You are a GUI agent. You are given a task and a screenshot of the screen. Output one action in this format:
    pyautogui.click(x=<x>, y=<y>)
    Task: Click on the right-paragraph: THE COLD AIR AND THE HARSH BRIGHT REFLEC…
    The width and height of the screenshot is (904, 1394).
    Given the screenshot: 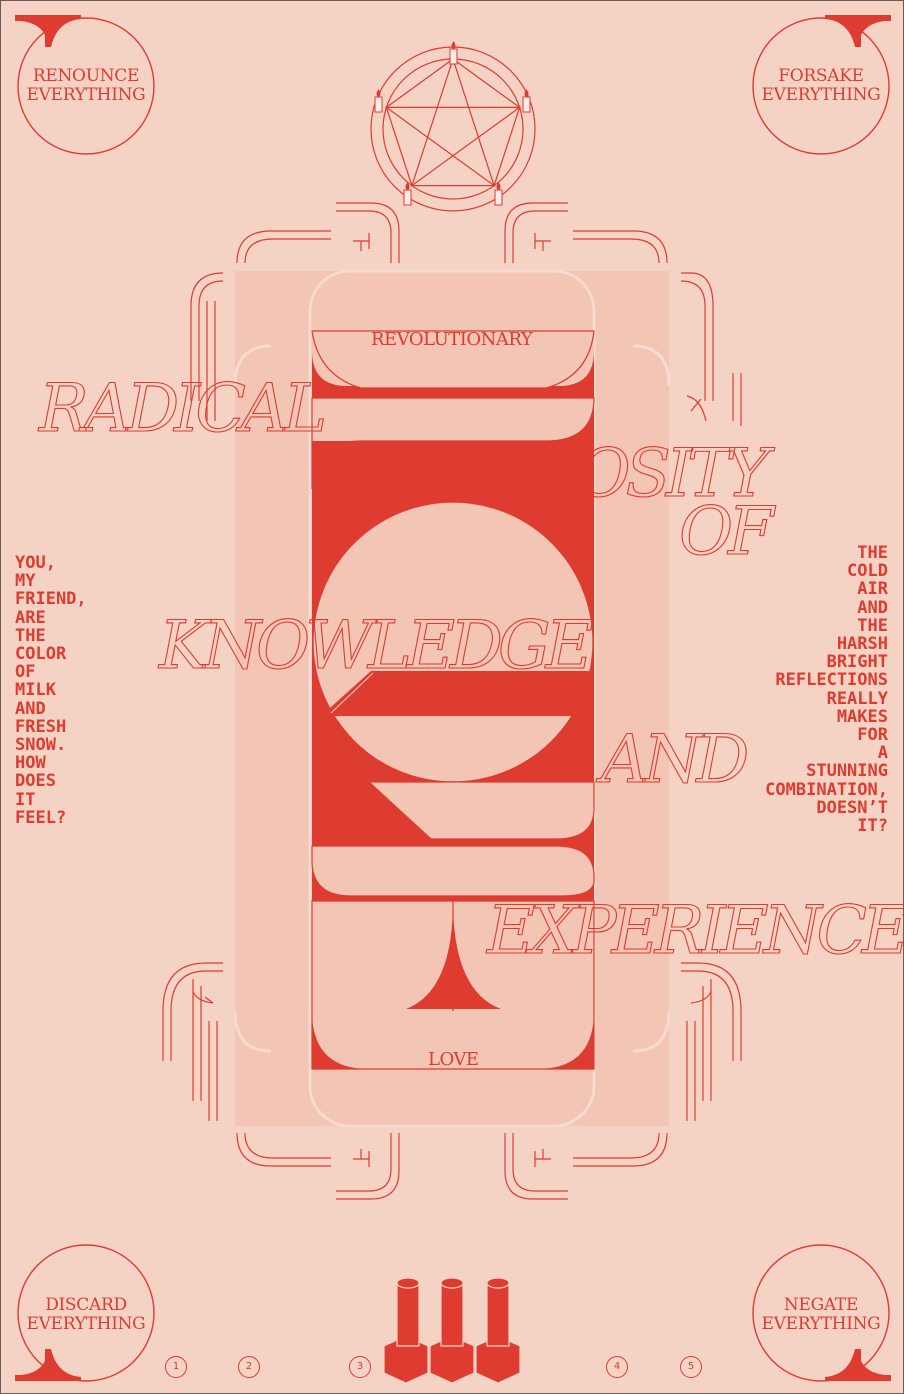 What is the action you would take?
    pyautogui.click(x=808, y=689)
    